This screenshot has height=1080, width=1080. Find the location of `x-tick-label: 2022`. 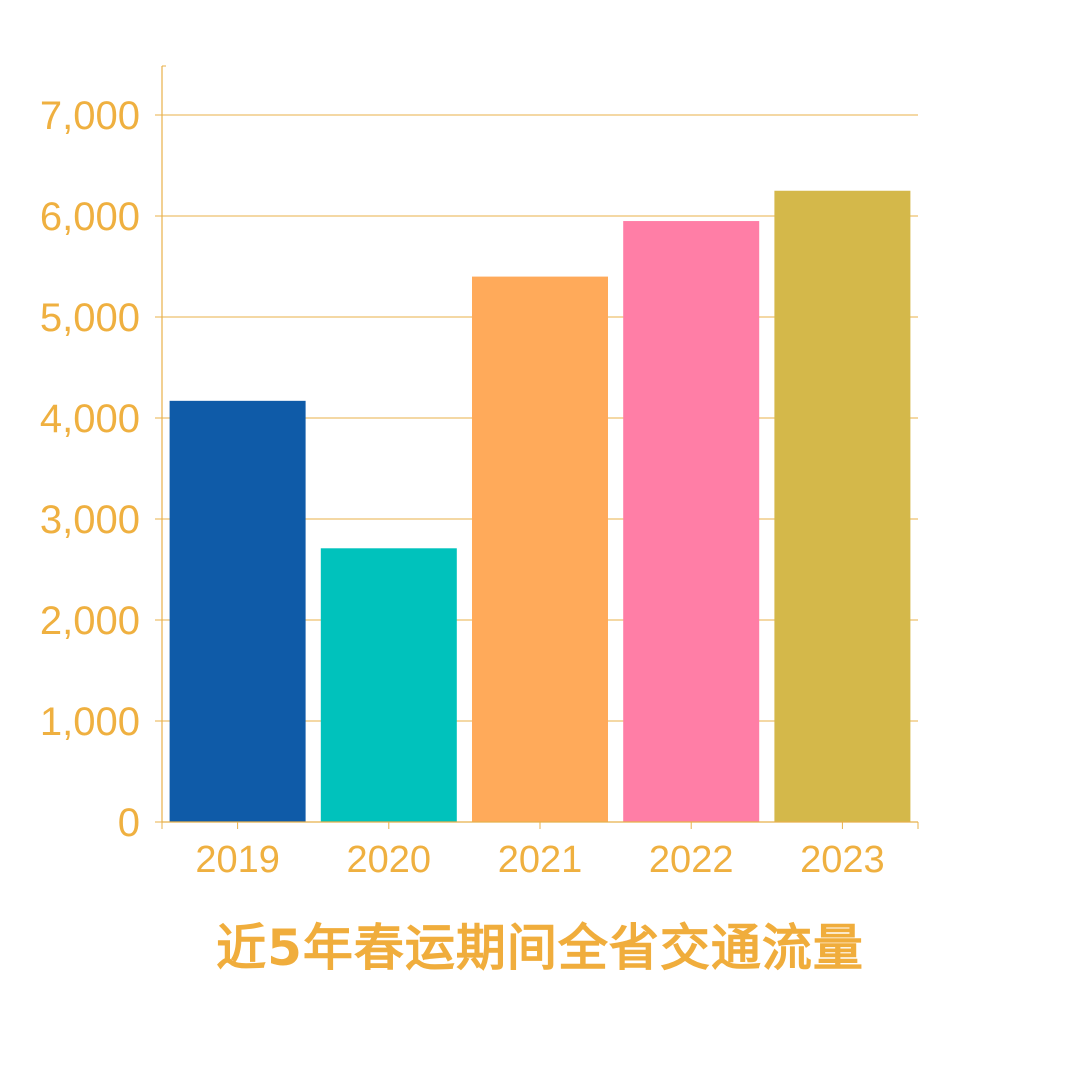

x-tick-label: 2022 is located at coordinates (691, 860).